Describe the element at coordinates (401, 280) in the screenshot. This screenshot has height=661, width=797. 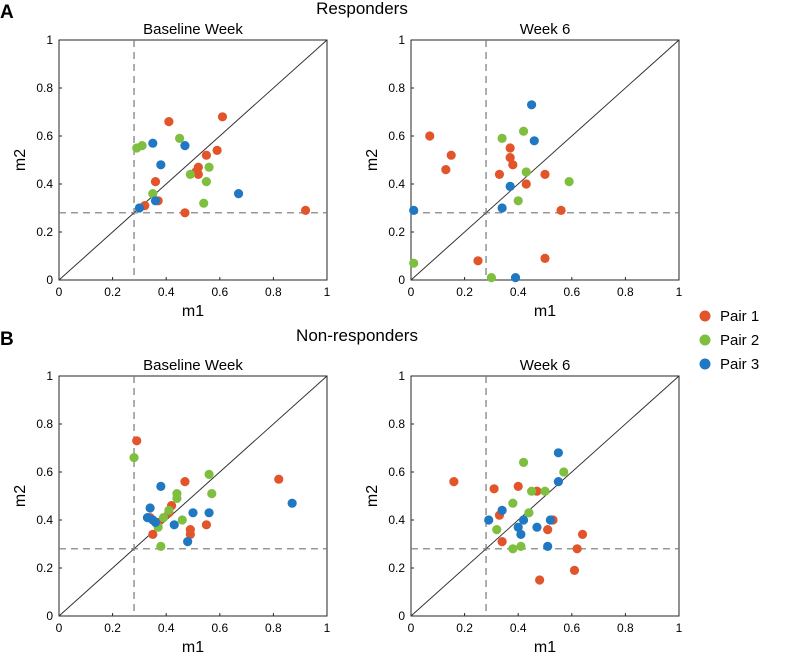
I see `y-tick-label: 0` at that location.